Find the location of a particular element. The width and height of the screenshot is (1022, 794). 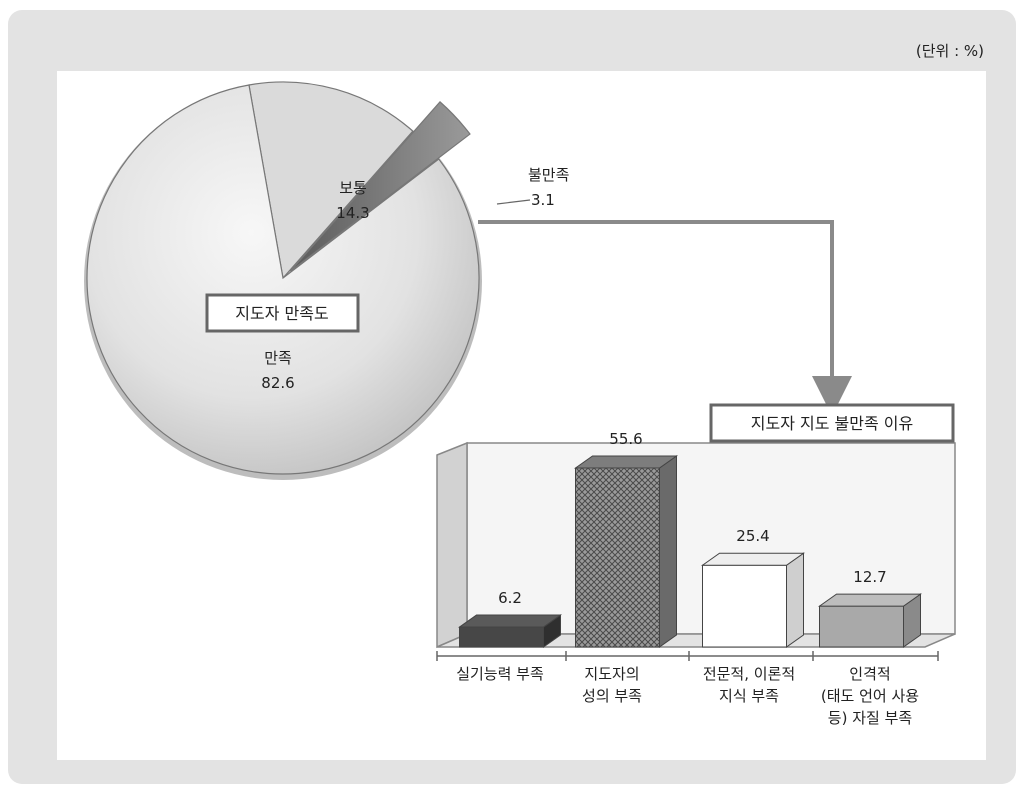

pie-slice-neutral is located at coordinates (331, 180).